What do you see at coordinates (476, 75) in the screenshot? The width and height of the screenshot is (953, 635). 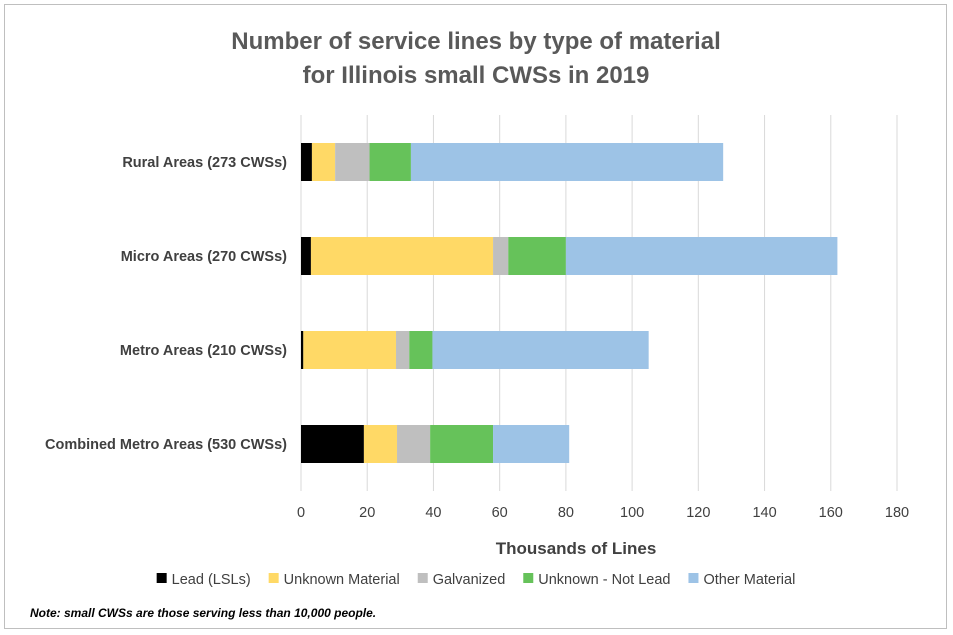 I see `chart-title-line2: for Illinois small CWSs in 2019` at bounding box center [476, 75].